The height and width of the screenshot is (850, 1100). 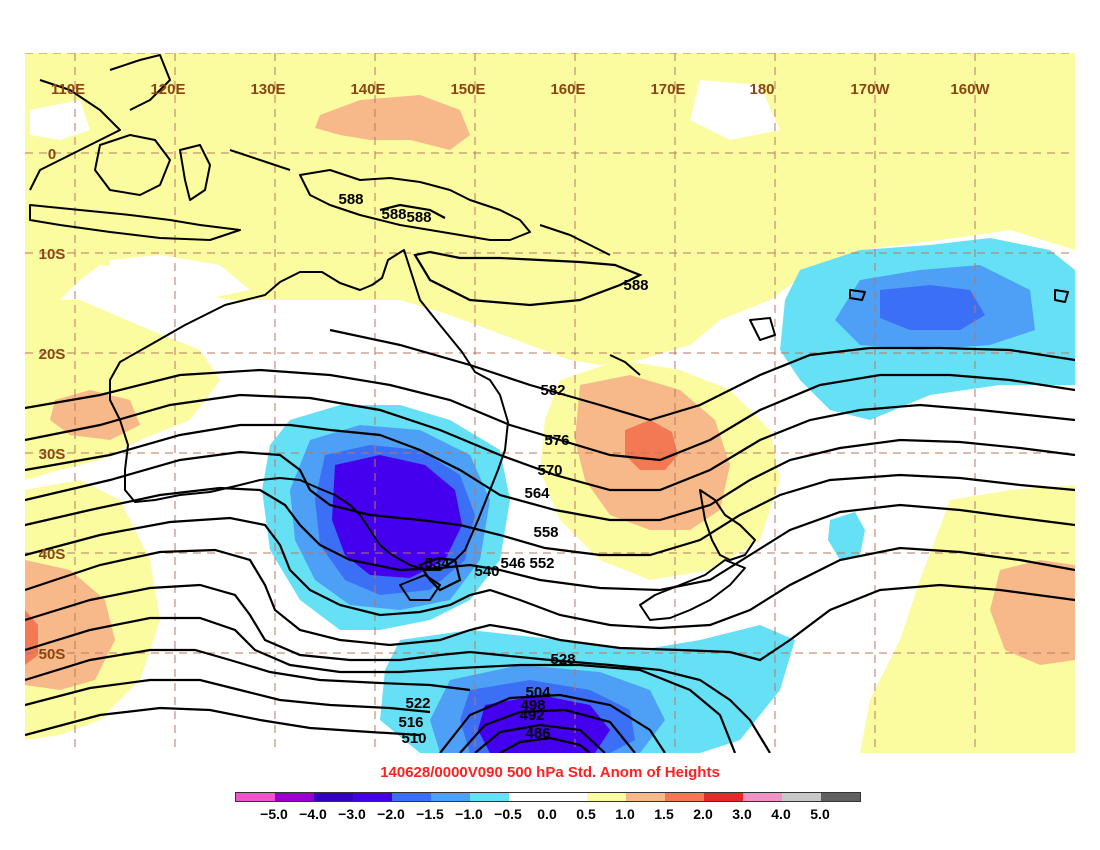 I want to click on colorbar-label: 1.0, so click(x=625, y=814).